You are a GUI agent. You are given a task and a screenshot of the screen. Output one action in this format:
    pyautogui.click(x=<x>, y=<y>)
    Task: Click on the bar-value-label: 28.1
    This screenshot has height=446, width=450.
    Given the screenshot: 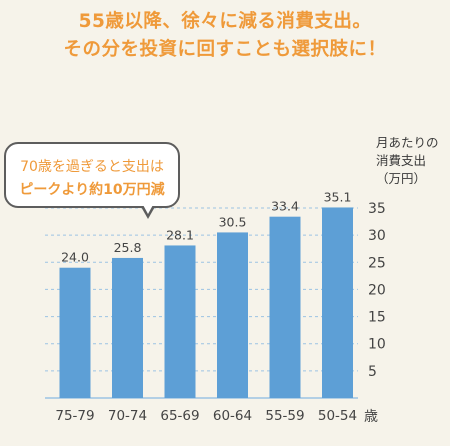 What is the action you would take?
    pyautogui.click(x=180, y=234)
    